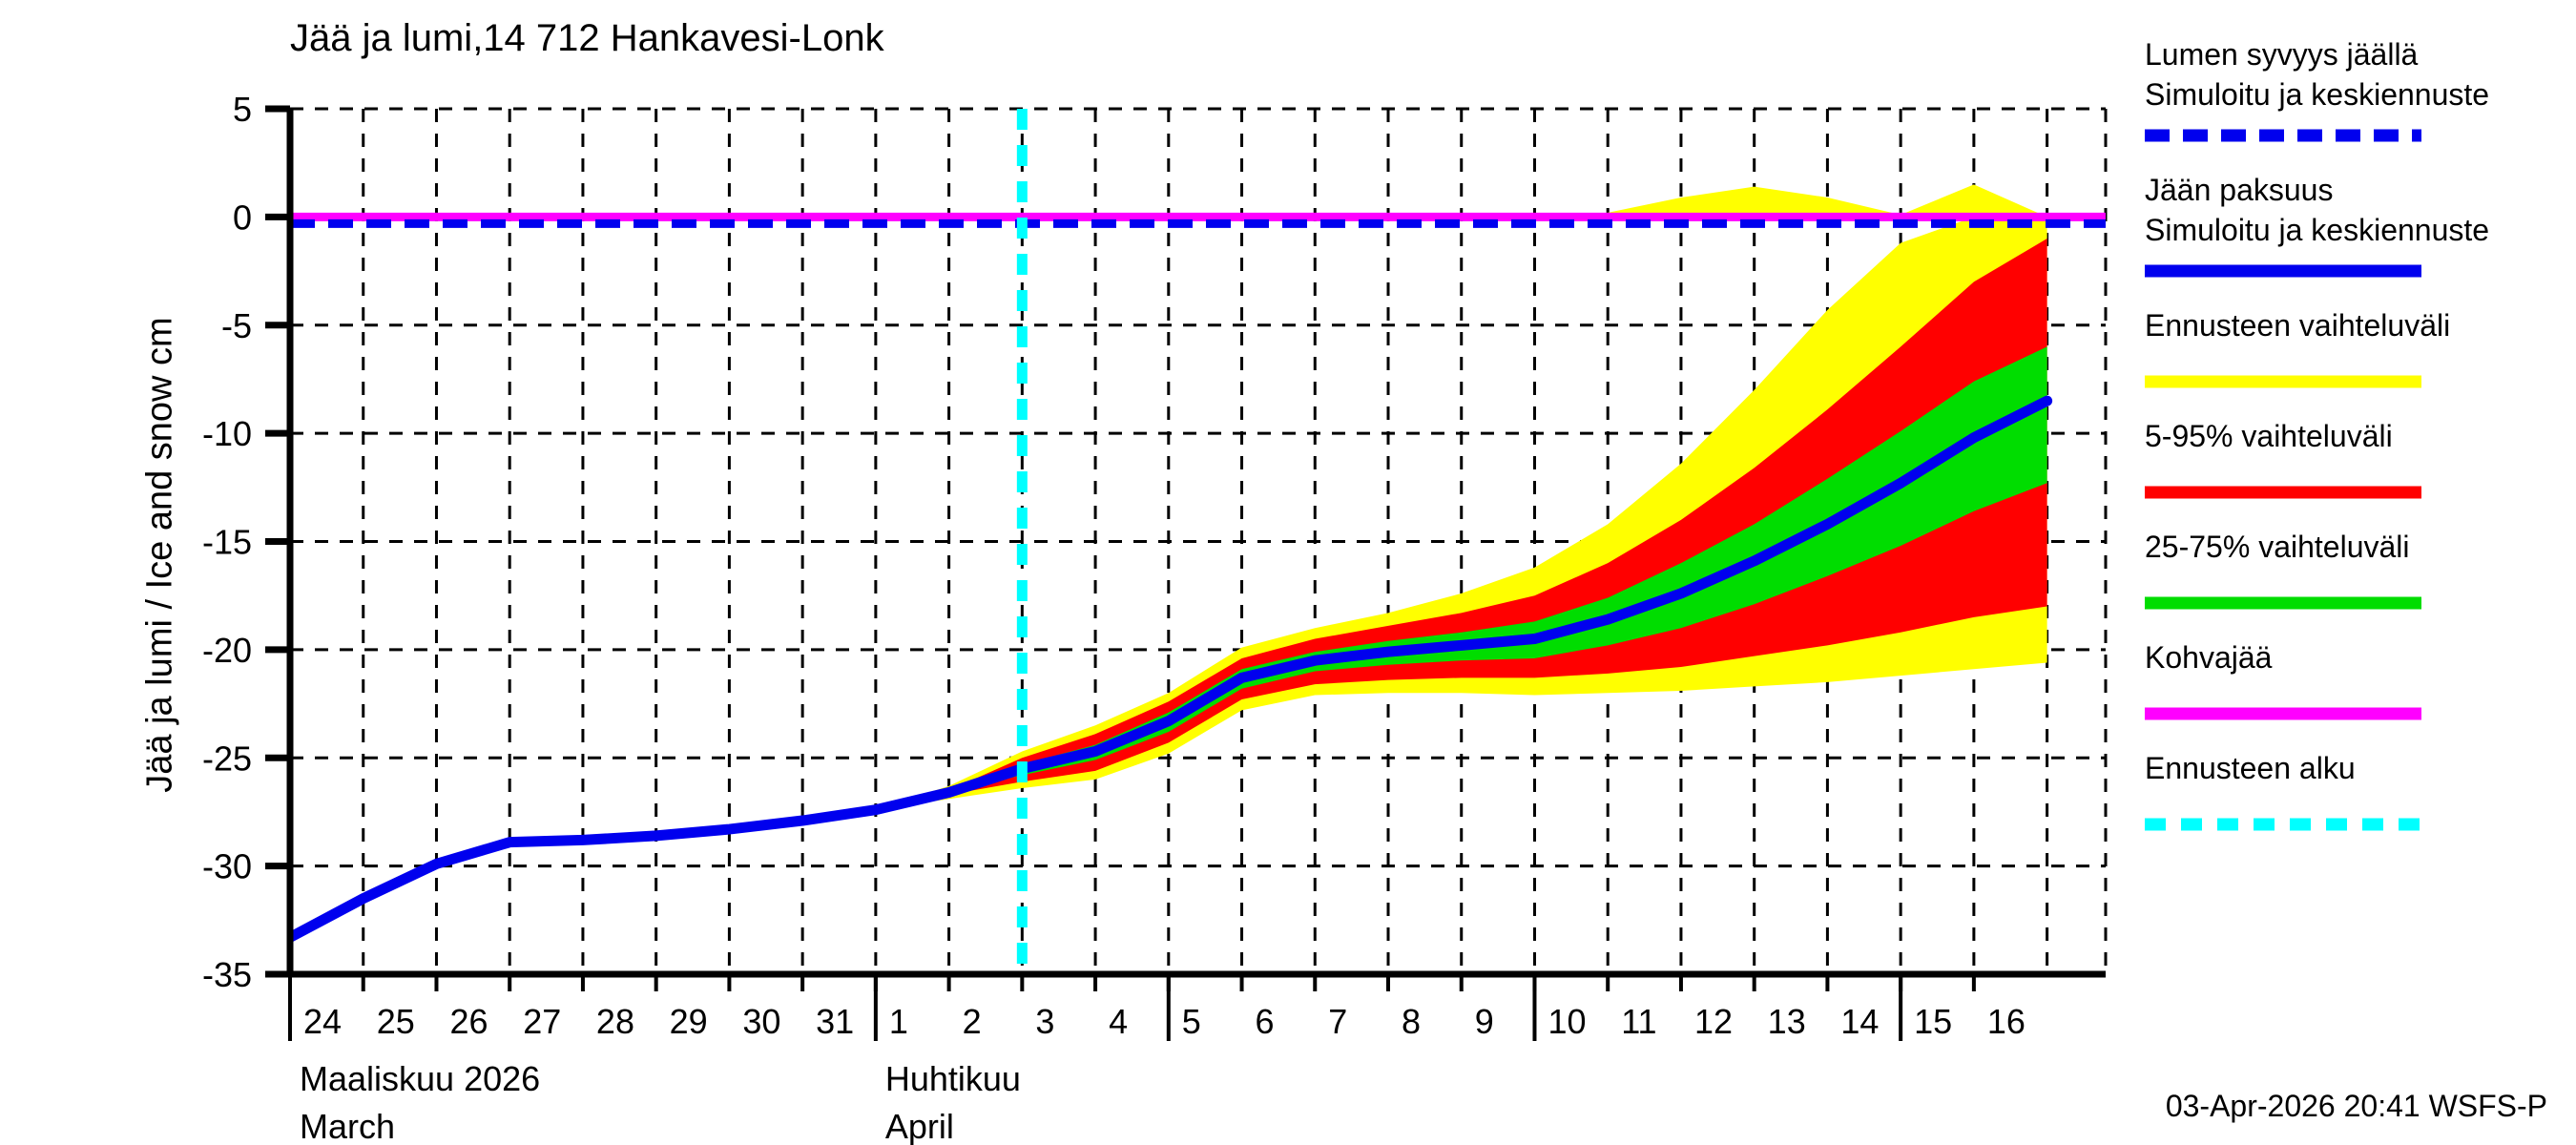  I want to click on svg-text: April, so click(919, 1126).